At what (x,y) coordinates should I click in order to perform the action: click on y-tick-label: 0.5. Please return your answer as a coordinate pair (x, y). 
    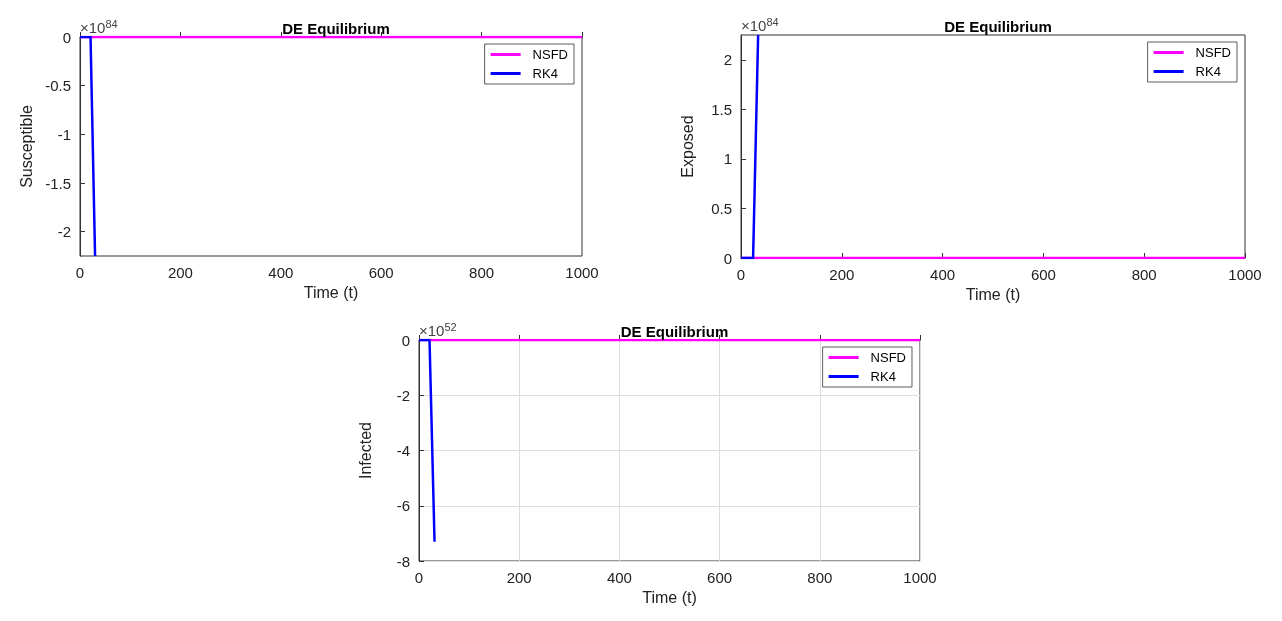
    Looking at the image, I should click on (721, 208).